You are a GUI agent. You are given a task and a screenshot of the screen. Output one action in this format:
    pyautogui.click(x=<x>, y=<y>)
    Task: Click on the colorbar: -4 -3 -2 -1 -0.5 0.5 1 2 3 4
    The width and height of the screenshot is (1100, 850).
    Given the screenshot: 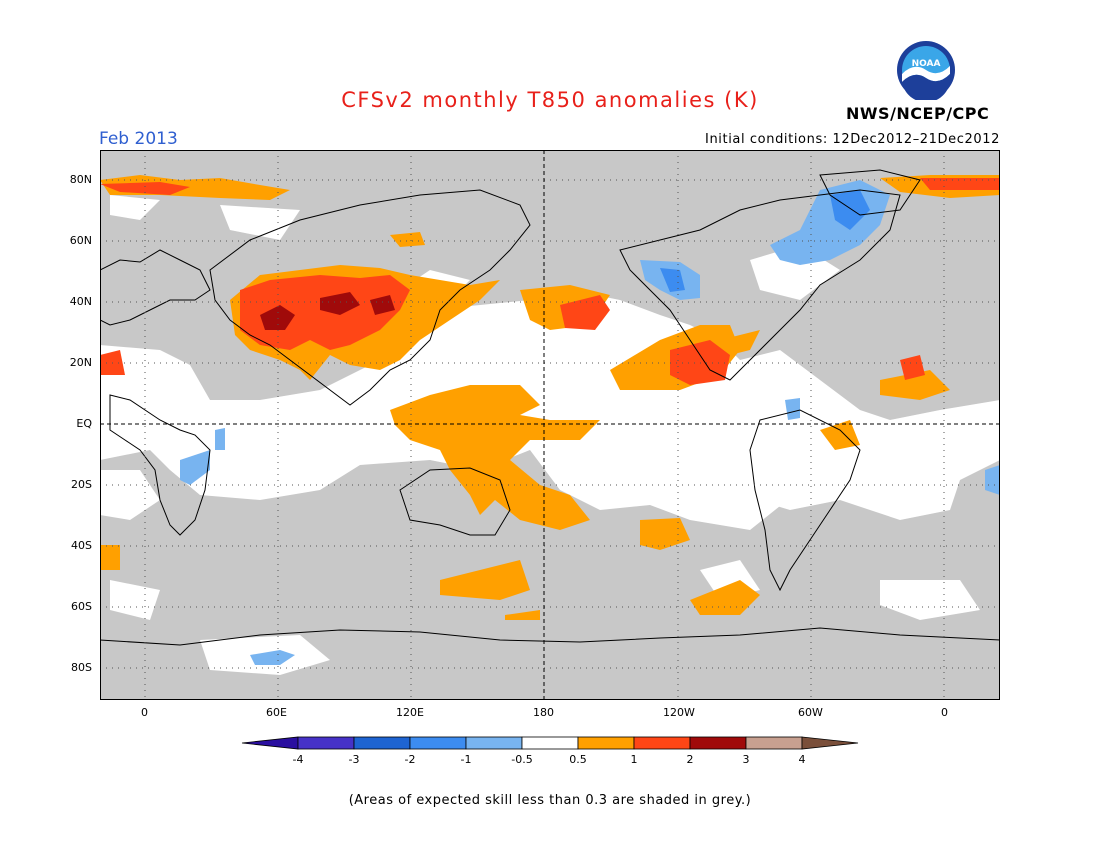 What is the action you would take?
    pyautogui.click(x=550, y=751)
    